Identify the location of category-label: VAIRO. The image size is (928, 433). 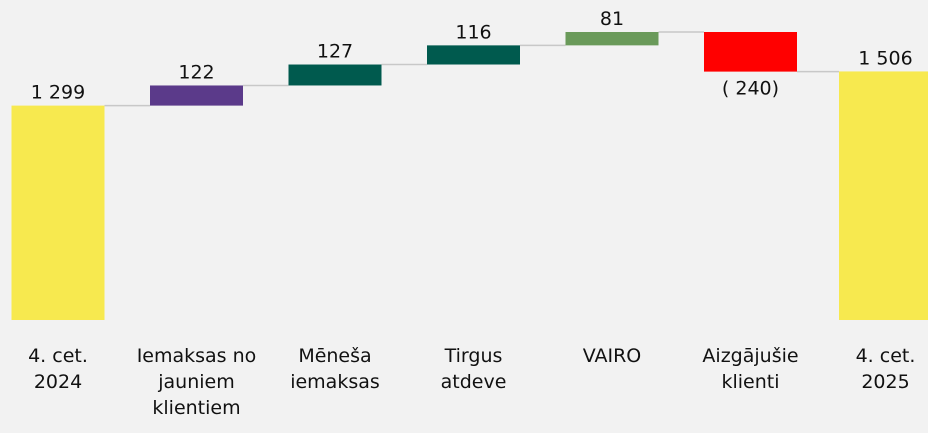
(612, 356).